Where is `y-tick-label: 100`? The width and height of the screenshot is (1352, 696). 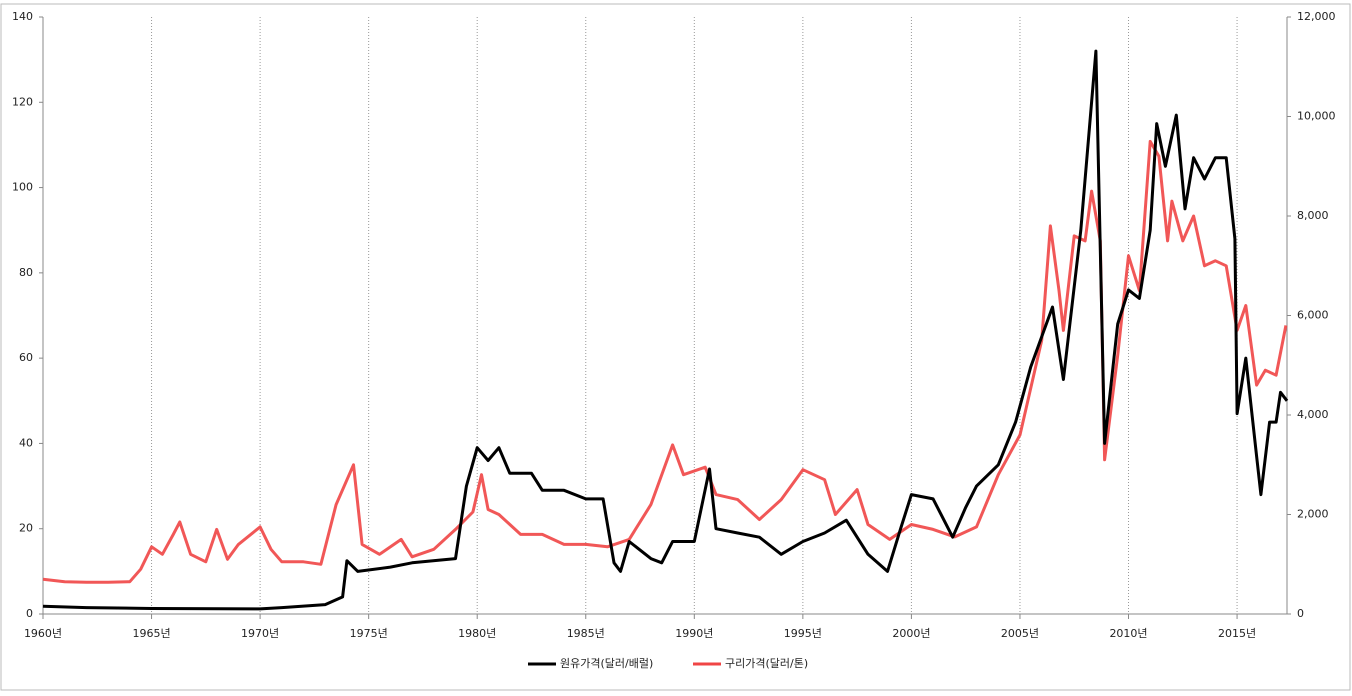
y-tick-label: 100 is located at coordinates (22, 187).